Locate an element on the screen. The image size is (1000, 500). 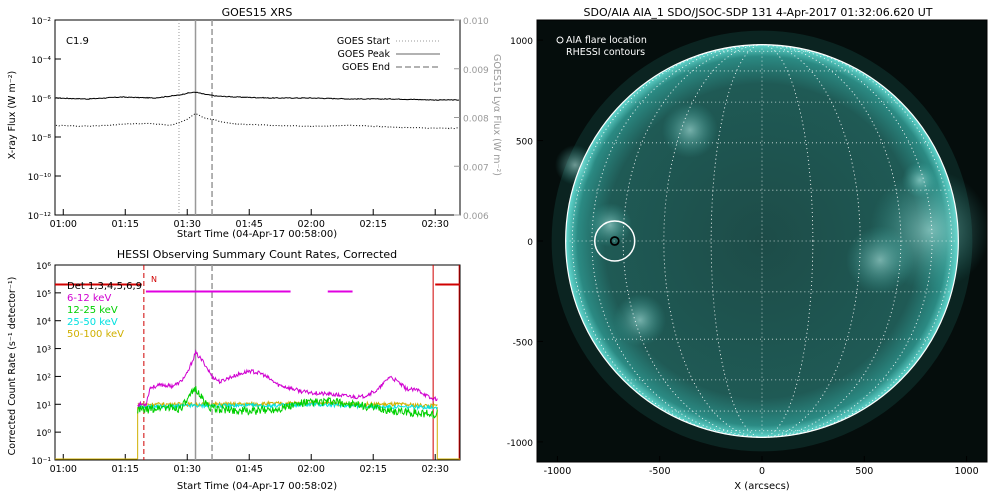
goes-legend-label: GOES Start is located at coordinates (363, 41).